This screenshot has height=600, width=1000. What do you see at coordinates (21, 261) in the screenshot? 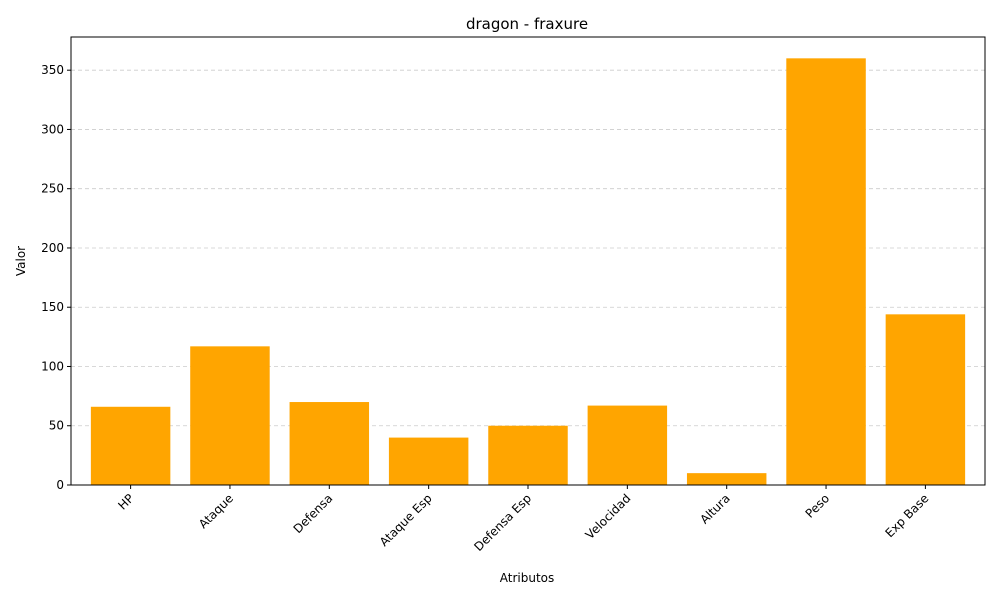
I see `y-axis-label: Valor` at bounding box center [21, 261].